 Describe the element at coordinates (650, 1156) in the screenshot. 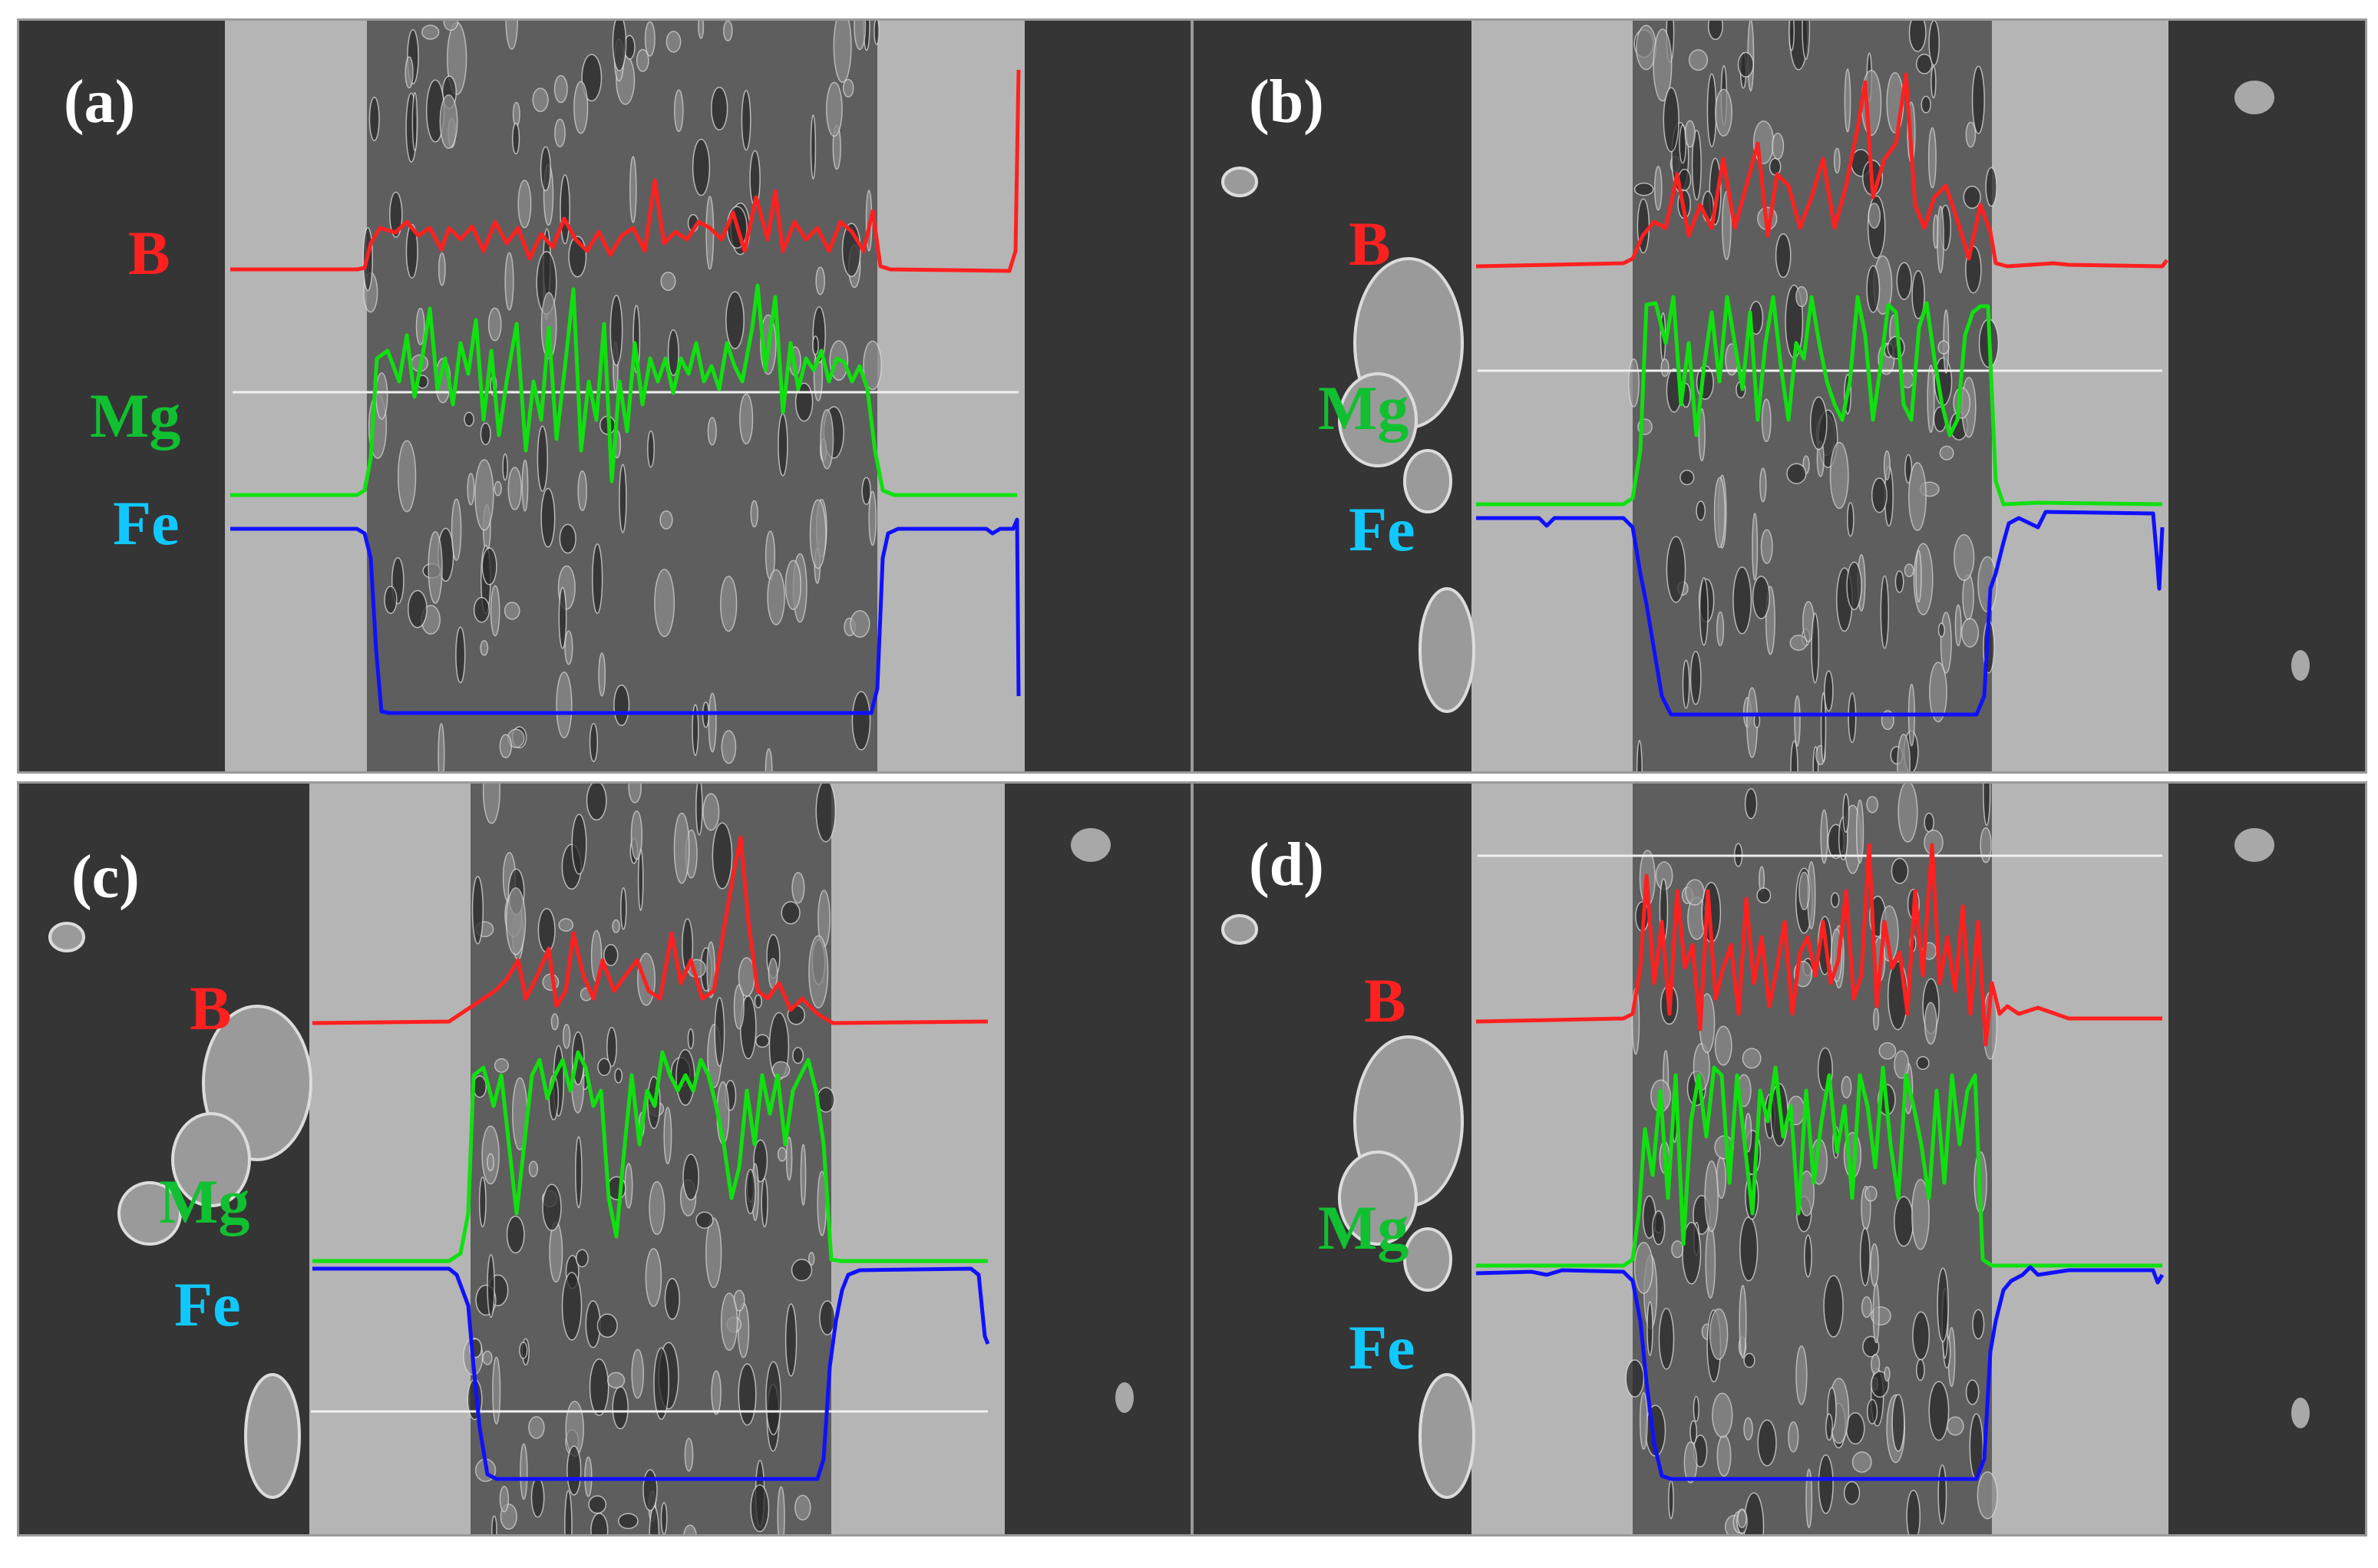

I see `mg-trace` at that location.